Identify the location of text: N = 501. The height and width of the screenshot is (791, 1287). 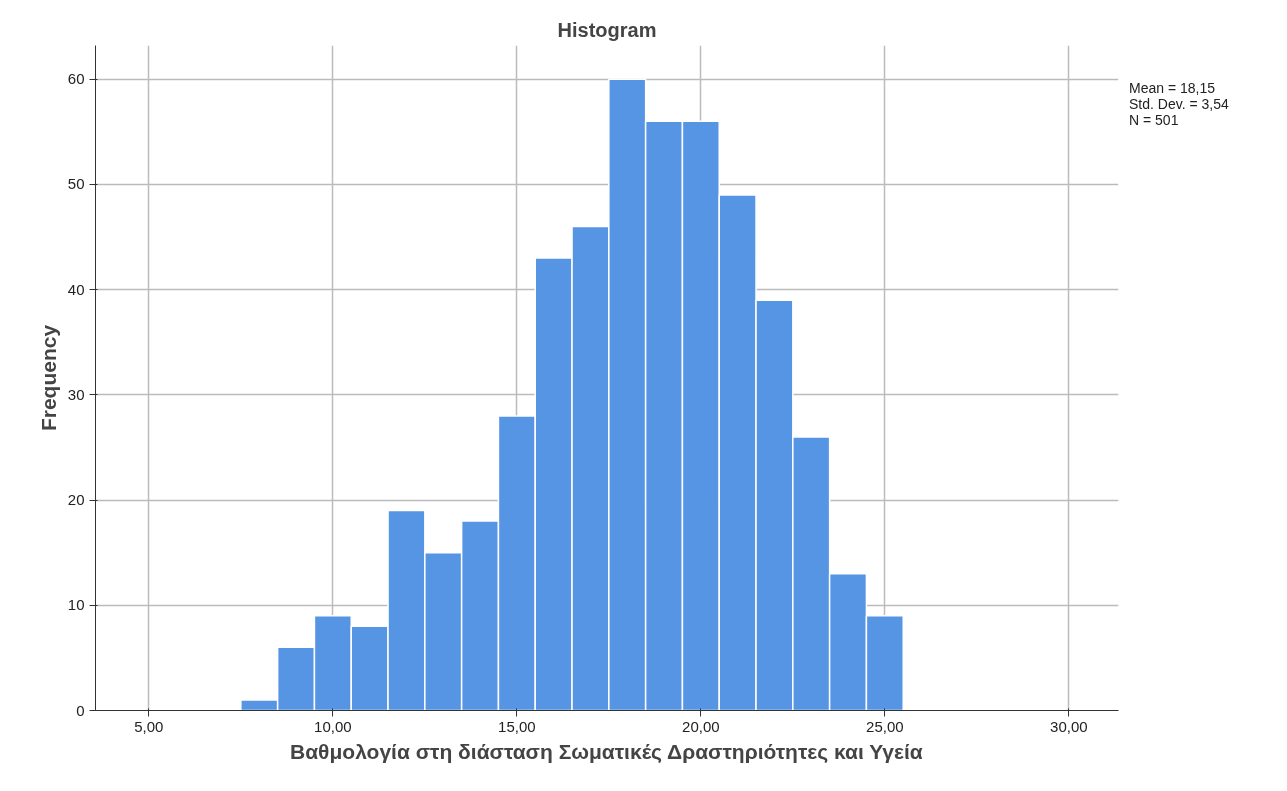
(1154, 120).